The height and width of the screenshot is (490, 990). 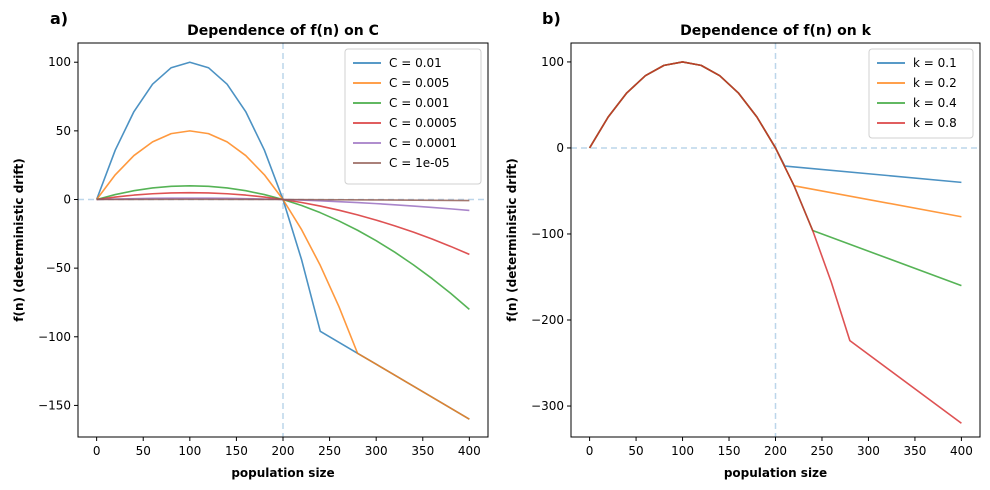 What do you see at coordinates (551, 18) in the screenshot?
I see `panel-letter: b)` at bounding box center [551, 18].